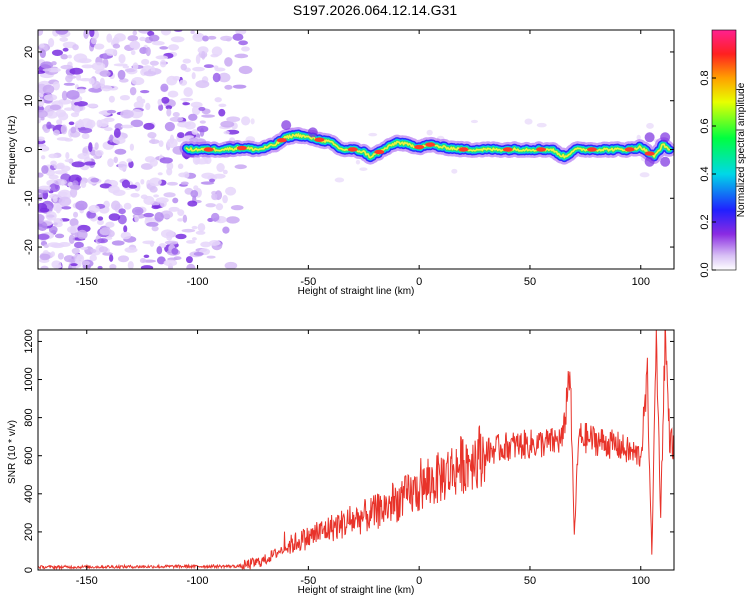  I want to click on colorbar-ticks: 0.0 0.2 0.4 0.6 0.8, so click(707, 174).